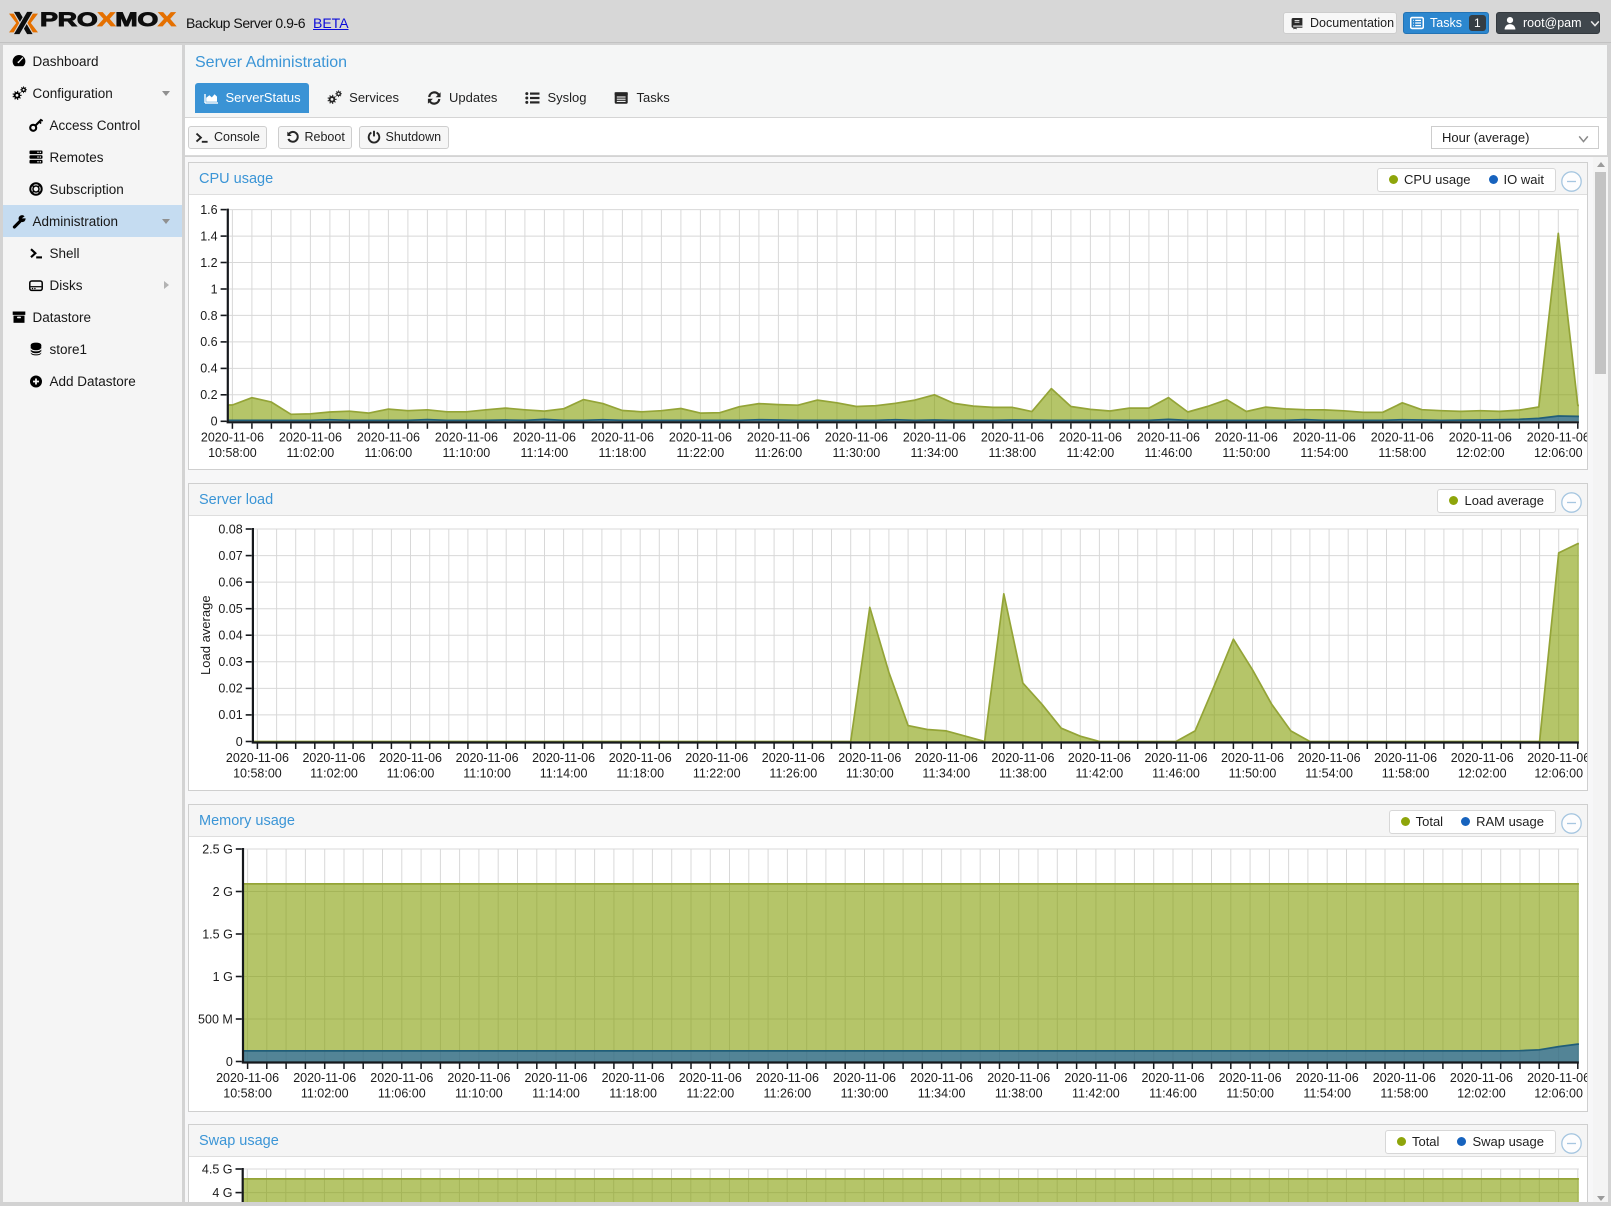 This screenshot has width=1611, height=1206. Describe the element at coordinates (223, 892) in the screenshot. I see `svg-text: 2 G` at that location.